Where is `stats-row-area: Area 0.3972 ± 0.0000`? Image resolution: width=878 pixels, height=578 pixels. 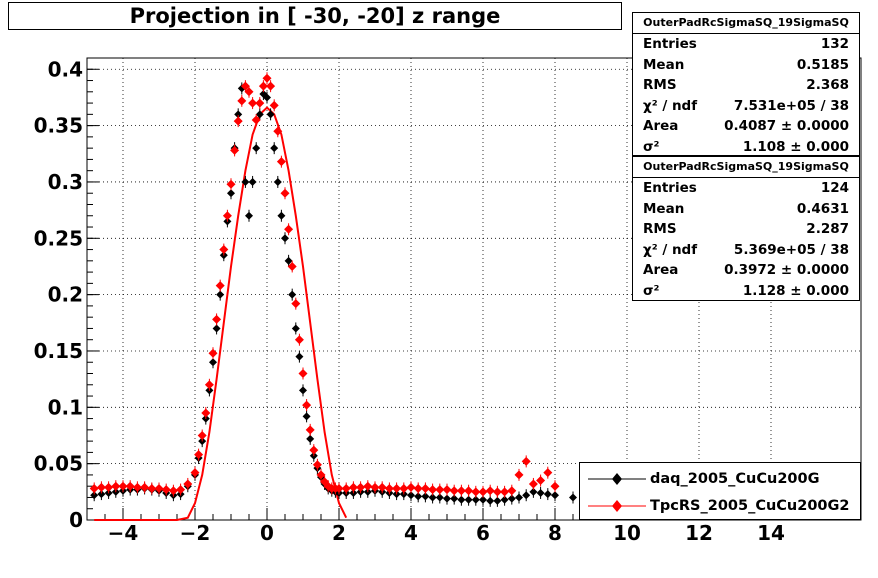
stats-row-area: Area 0.3972 ± 0.0000 is located at coordinates (746, 270).